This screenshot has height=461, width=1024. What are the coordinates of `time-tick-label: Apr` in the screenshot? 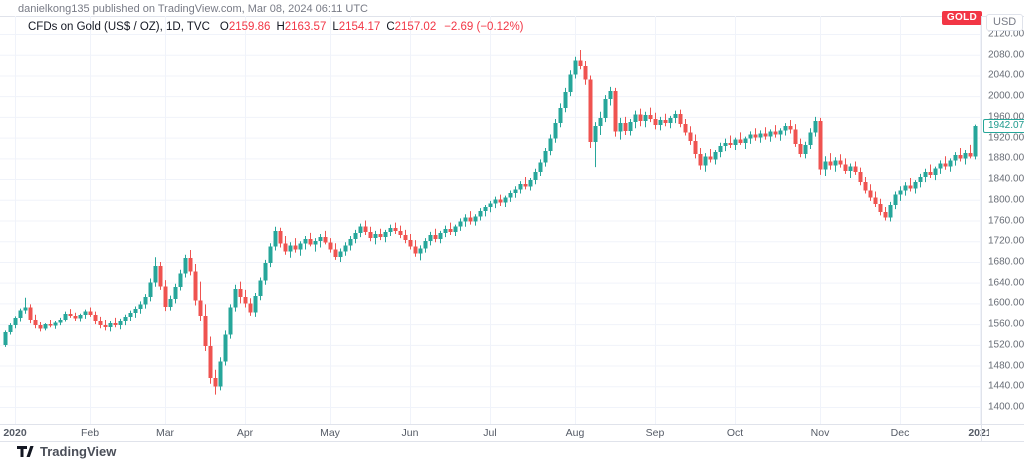 It's located at (245, 433).